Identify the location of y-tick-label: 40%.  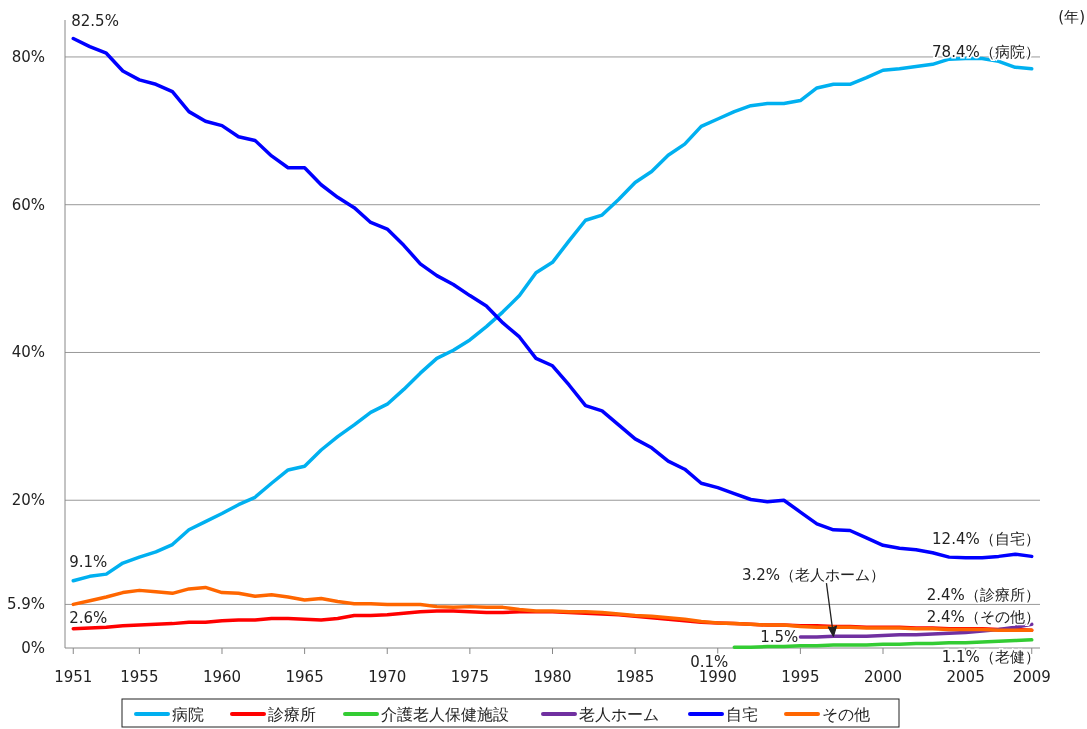
(28, 352).